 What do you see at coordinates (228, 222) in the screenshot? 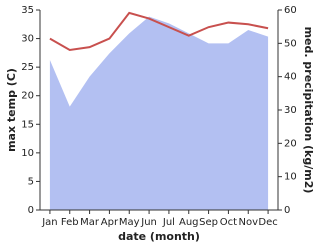
I see `x-tick-label: Oct` at bounding box center [228, 222].